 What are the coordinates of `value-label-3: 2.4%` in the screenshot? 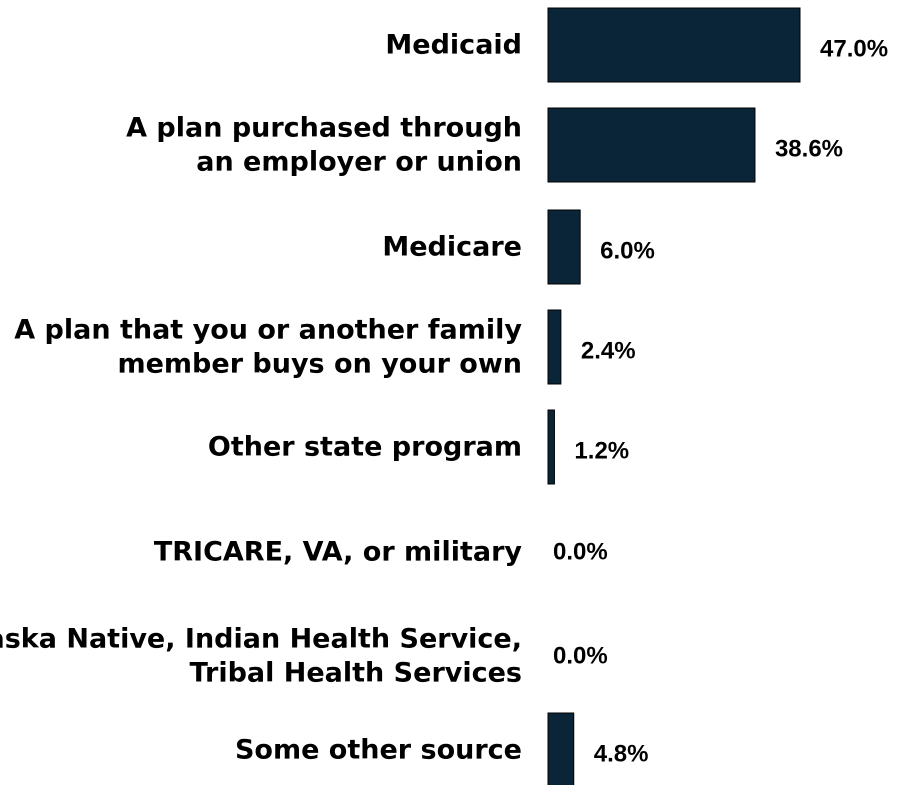 It's located at (608, 351).